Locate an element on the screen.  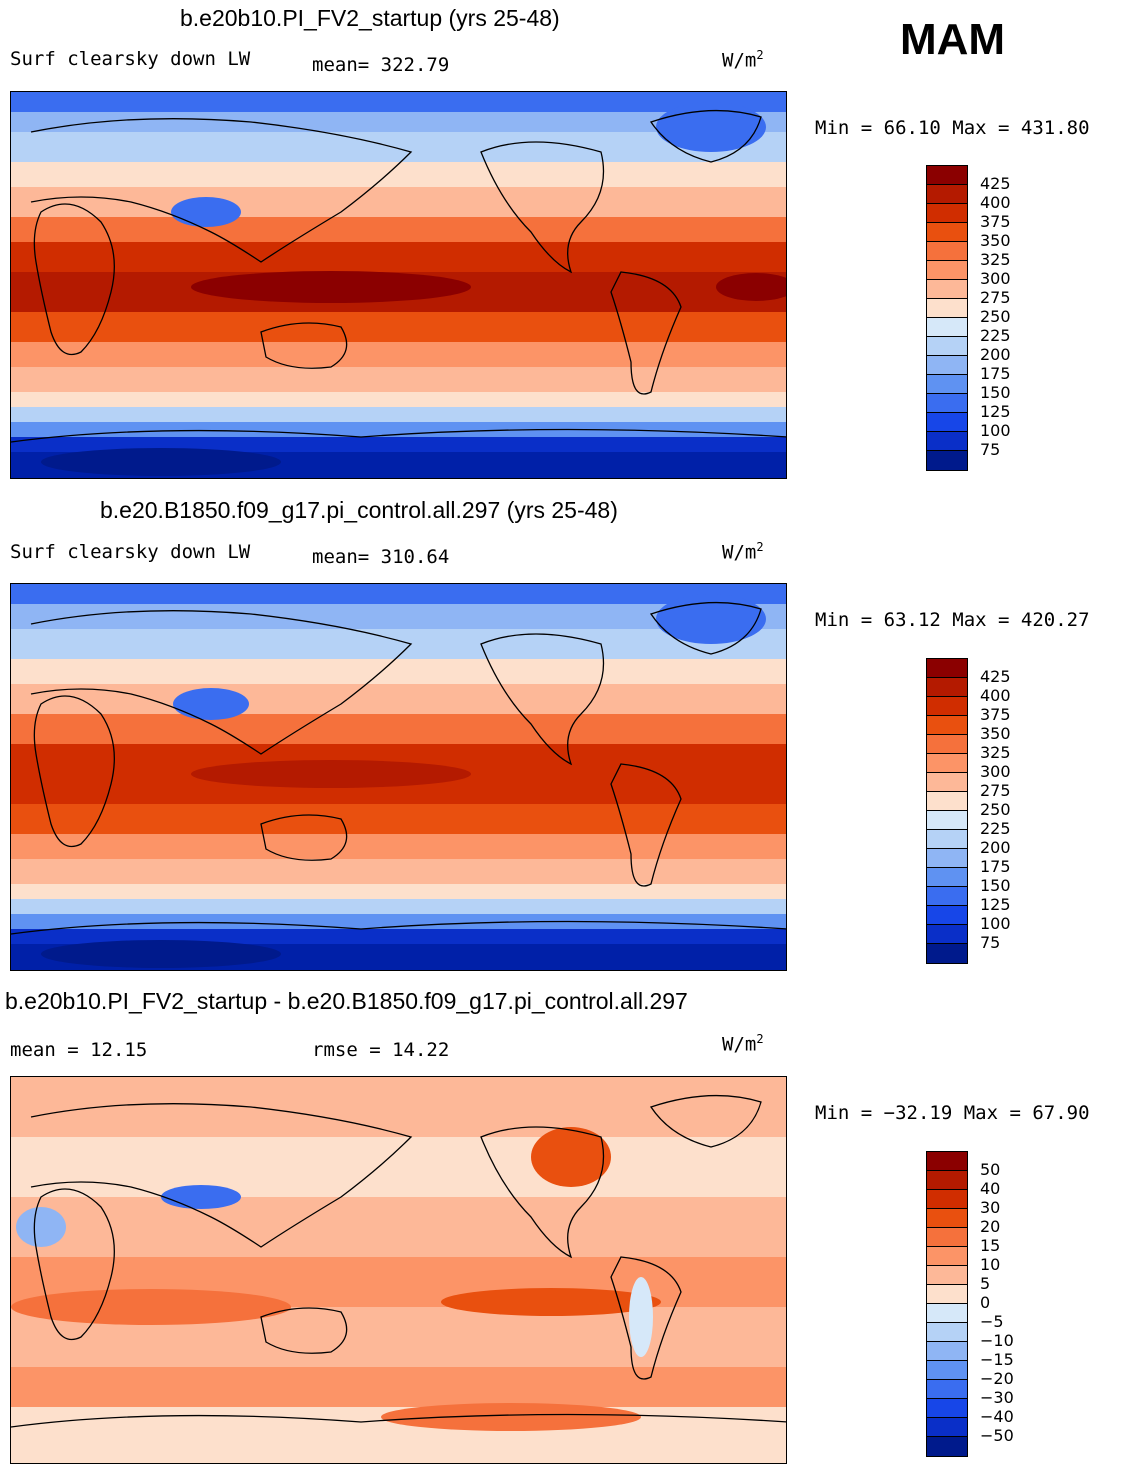
panel-3-rmse-label: rmse = 14.22 is located at coordinates (381, 1050).